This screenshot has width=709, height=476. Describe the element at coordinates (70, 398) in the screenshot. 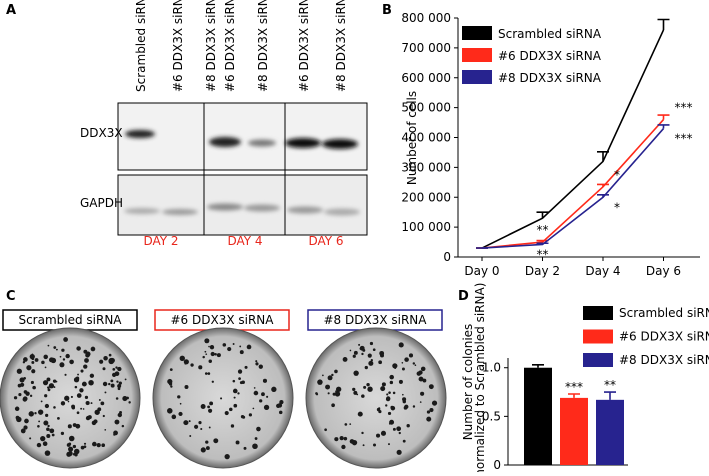

I see `plate` at that location.